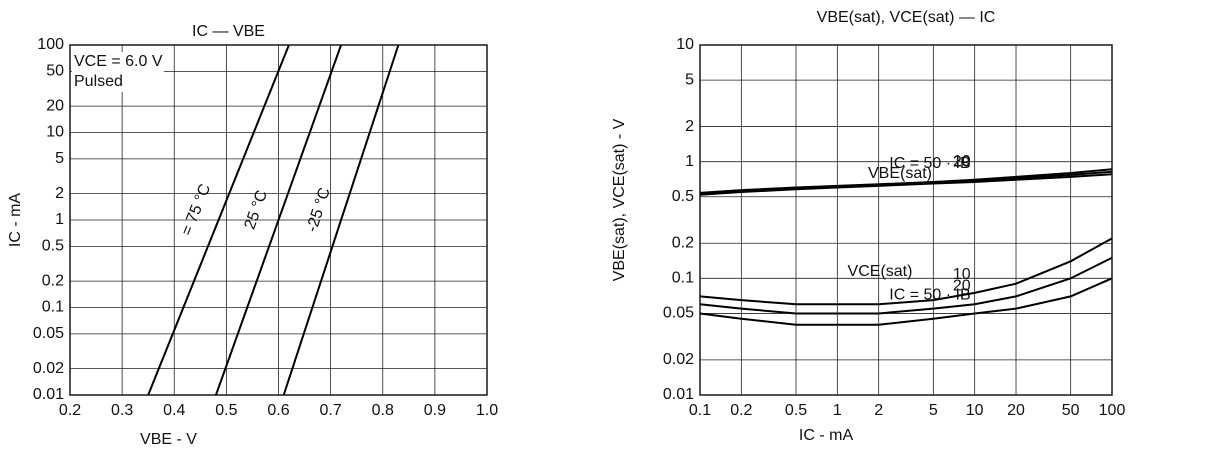 The height and width of the screenshot is (452, 1224). What do you see at coordinates (933, 410) in the screenshot?
I see `x-tick-label: 5` at bounding box center [933, 410].